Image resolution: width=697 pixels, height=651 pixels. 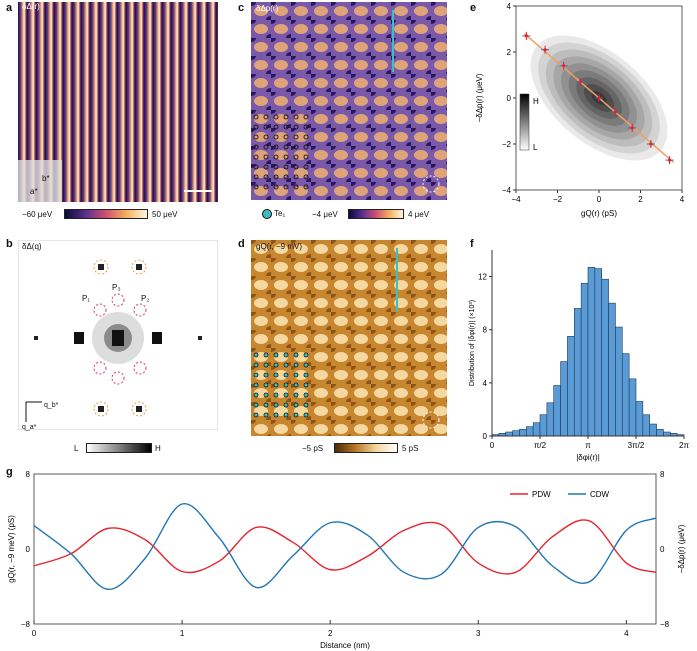 What do you see at coordinates (558, 199) in the screenshot?
I see `x-tick-label: −2` at bounding box center [558, 199].